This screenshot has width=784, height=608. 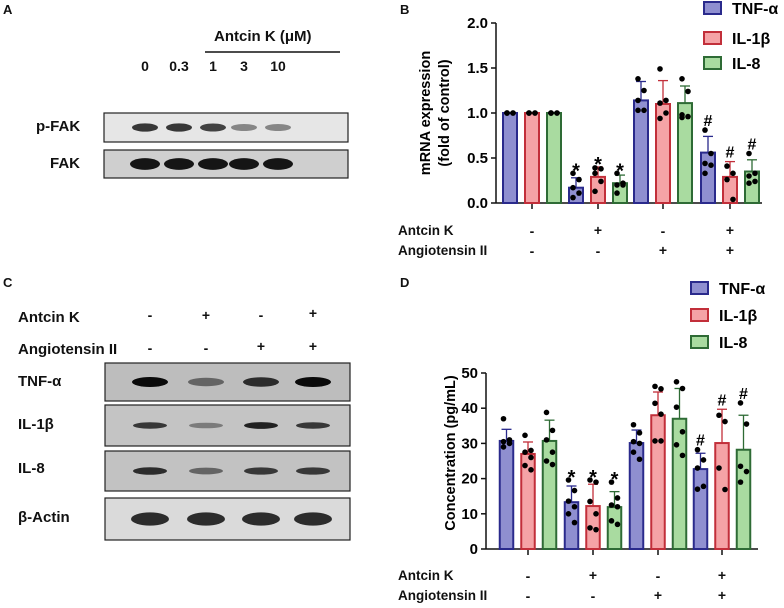 What do you see at coordinates (469, 408) in the screenshot?
I see `y-tick-label: 40` at bounding box center [469, 408].